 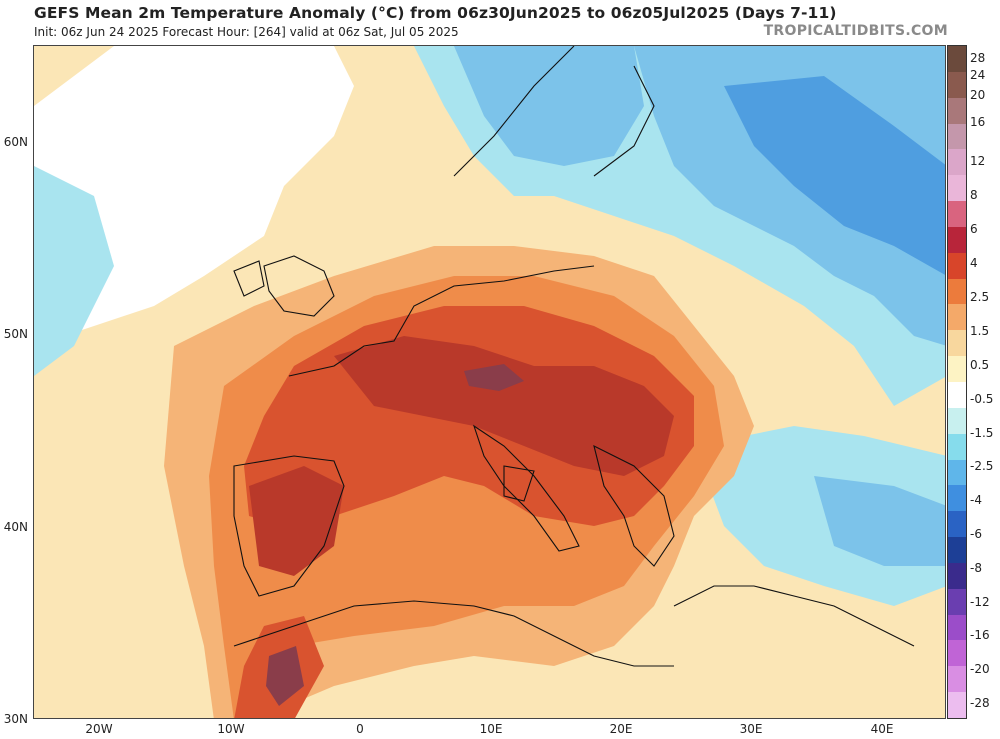 What do you see at coordinates (974, 229) in the screenshot?
I see `colorbar-label: 6` at bounding box center [974, 229].